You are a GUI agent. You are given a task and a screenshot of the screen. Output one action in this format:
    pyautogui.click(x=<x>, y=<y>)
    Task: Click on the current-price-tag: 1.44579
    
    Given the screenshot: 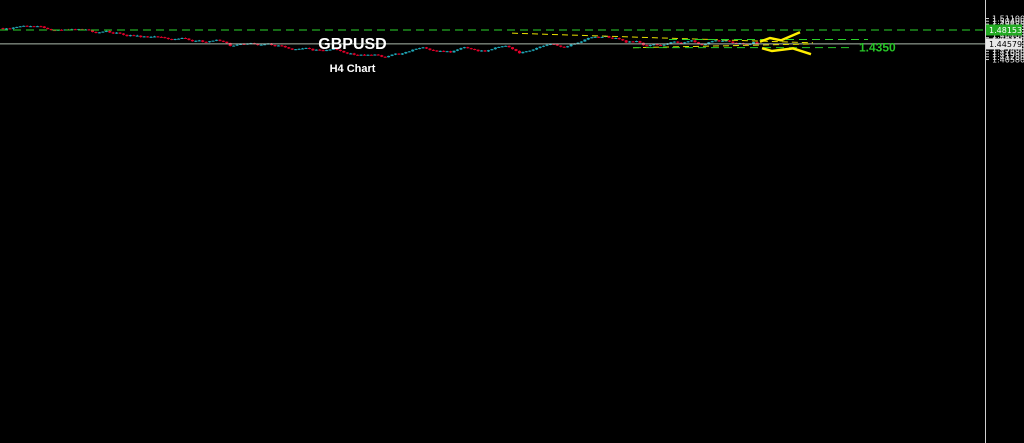 What is the action you would take?
    pyautogui.click(x=1004, y=44)
    